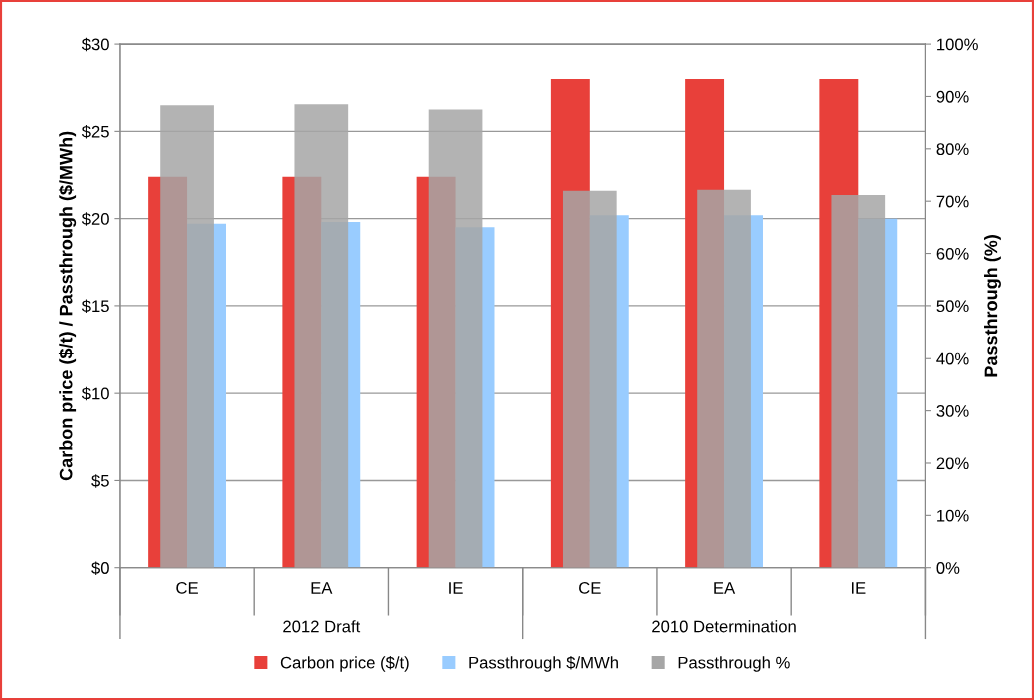  Describe the element at coordinates (95, 219) in the screenshot. I see `y-tick-label: $20` at that location.